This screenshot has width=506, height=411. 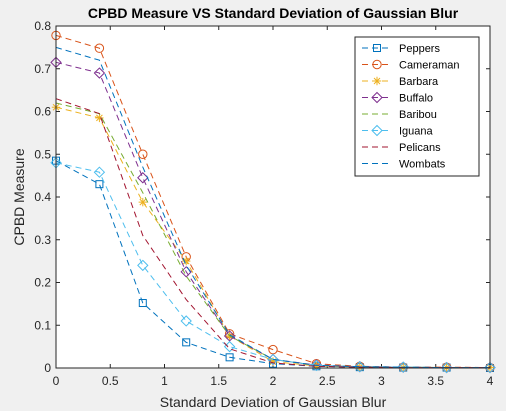 I want to click on legend-label: Buffalo, so click(x=416, y=99).